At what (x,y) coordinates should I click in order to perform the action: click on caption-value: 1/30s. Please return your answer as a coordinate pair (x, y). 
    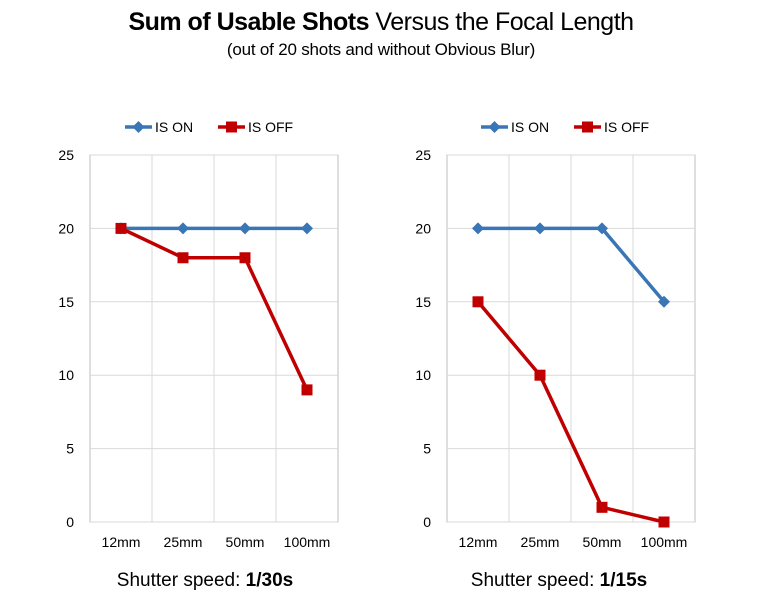
    Looking at the image, I should click on (270, 580).